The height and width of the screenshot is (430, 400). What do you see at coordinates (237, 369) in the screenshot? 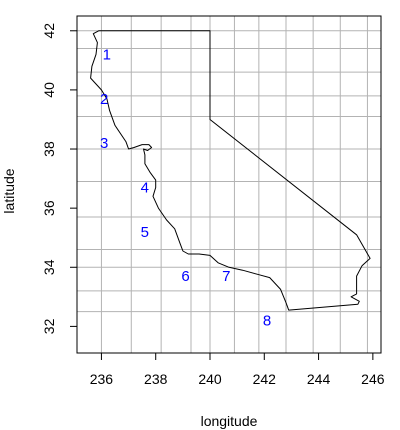
I see `x-axis: 236 238 240 242 244 246` at bounding box center [237, 369].